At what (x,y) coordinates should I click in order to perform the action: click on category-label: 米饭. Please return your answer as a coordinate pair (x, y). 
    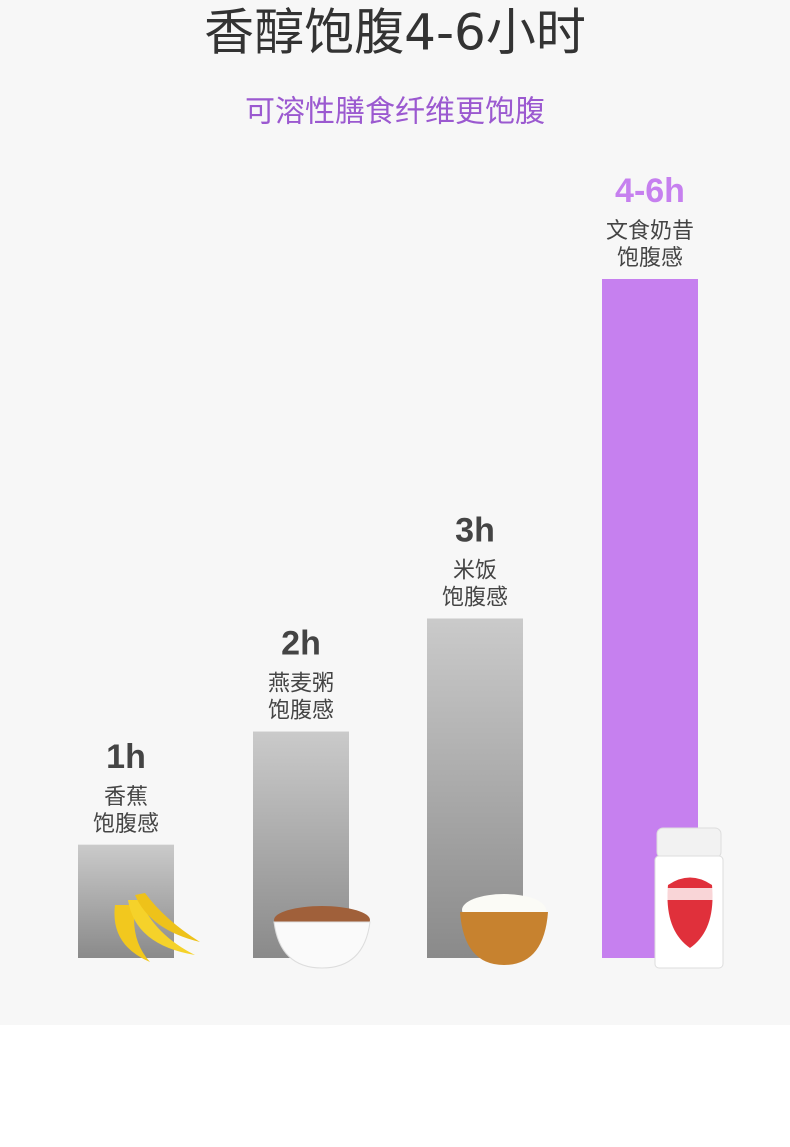
    Looking at the image, I should click on (475, 571).